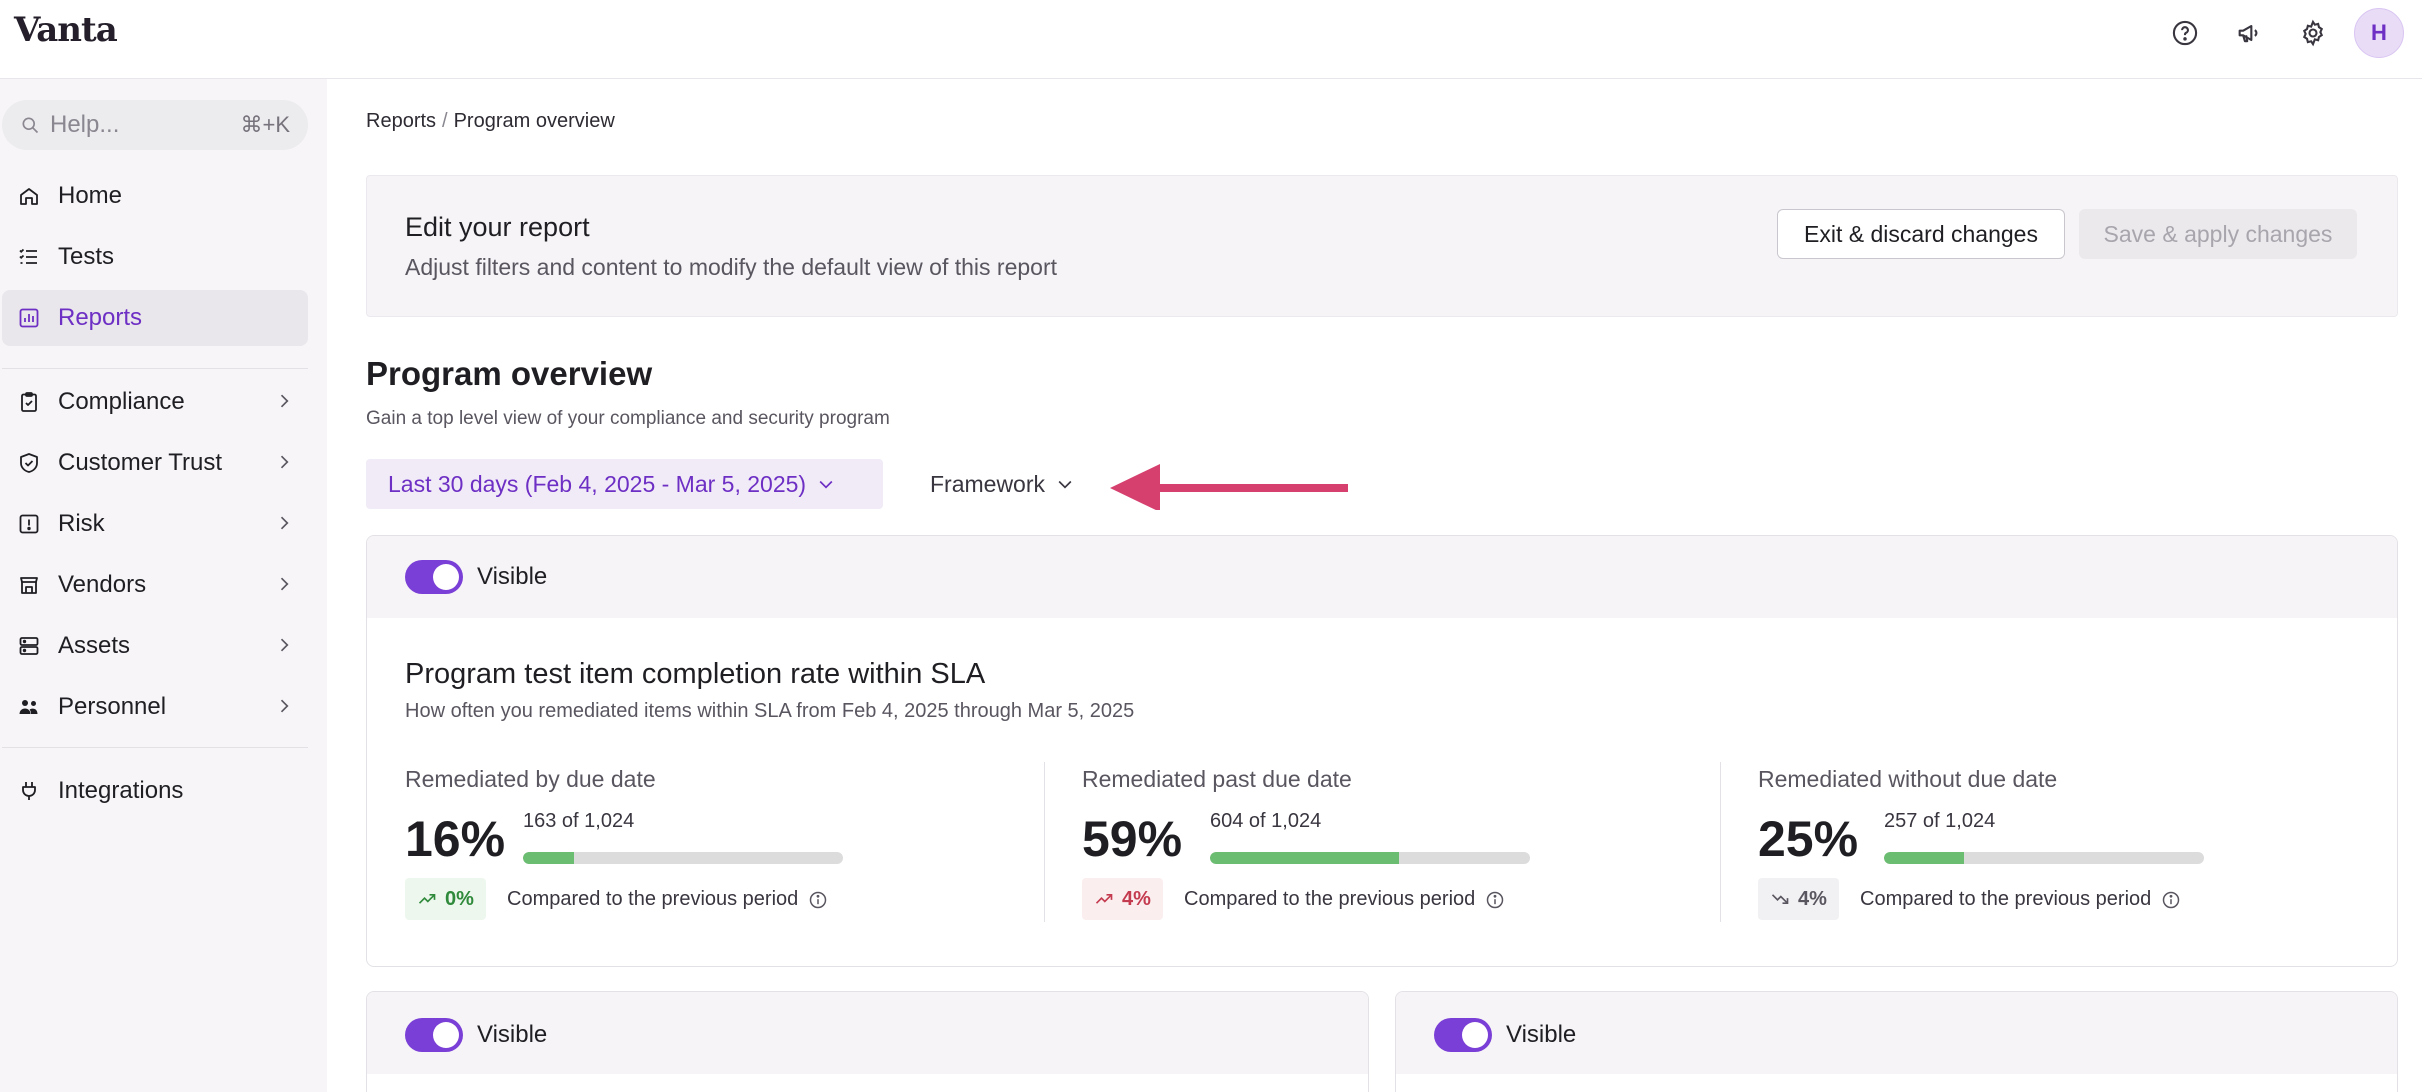 Image resolution: width=2422 pixels, height=1092 pixels. I want to click on trend-value: 0%, so click(459, 898).